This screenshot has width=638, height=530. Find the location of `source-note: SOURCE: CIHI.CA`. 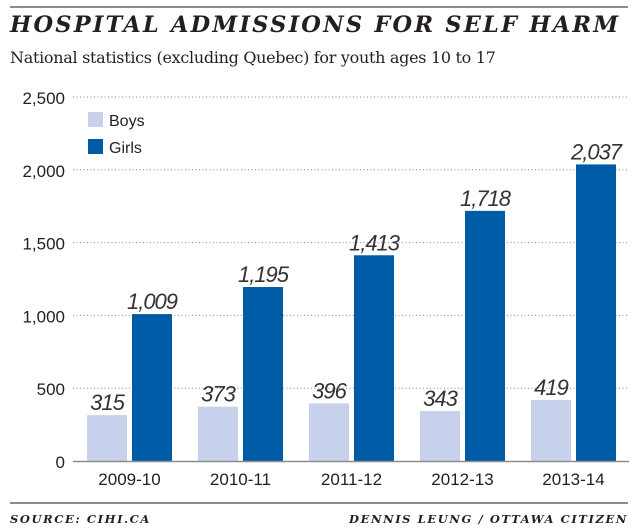

source-note: SOURCE: CIHI.CA is located at coordinates (80, 519).